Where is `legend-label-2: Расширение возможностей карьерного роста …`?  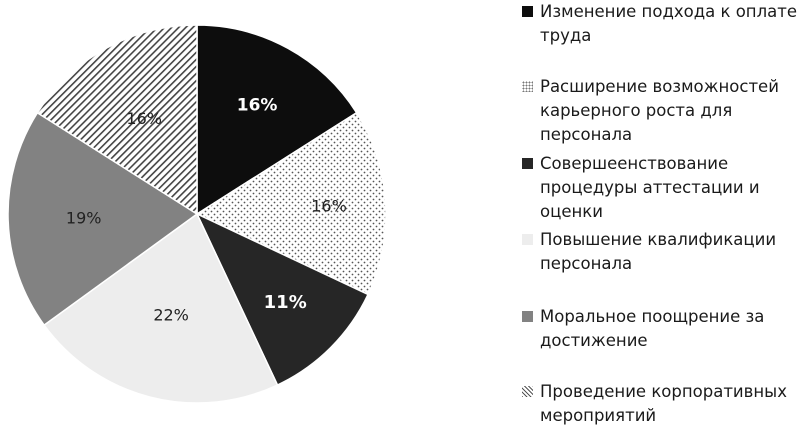 legend-label-2: Расширение возможностей карьерного роста … is located at coordinates (659, 110).